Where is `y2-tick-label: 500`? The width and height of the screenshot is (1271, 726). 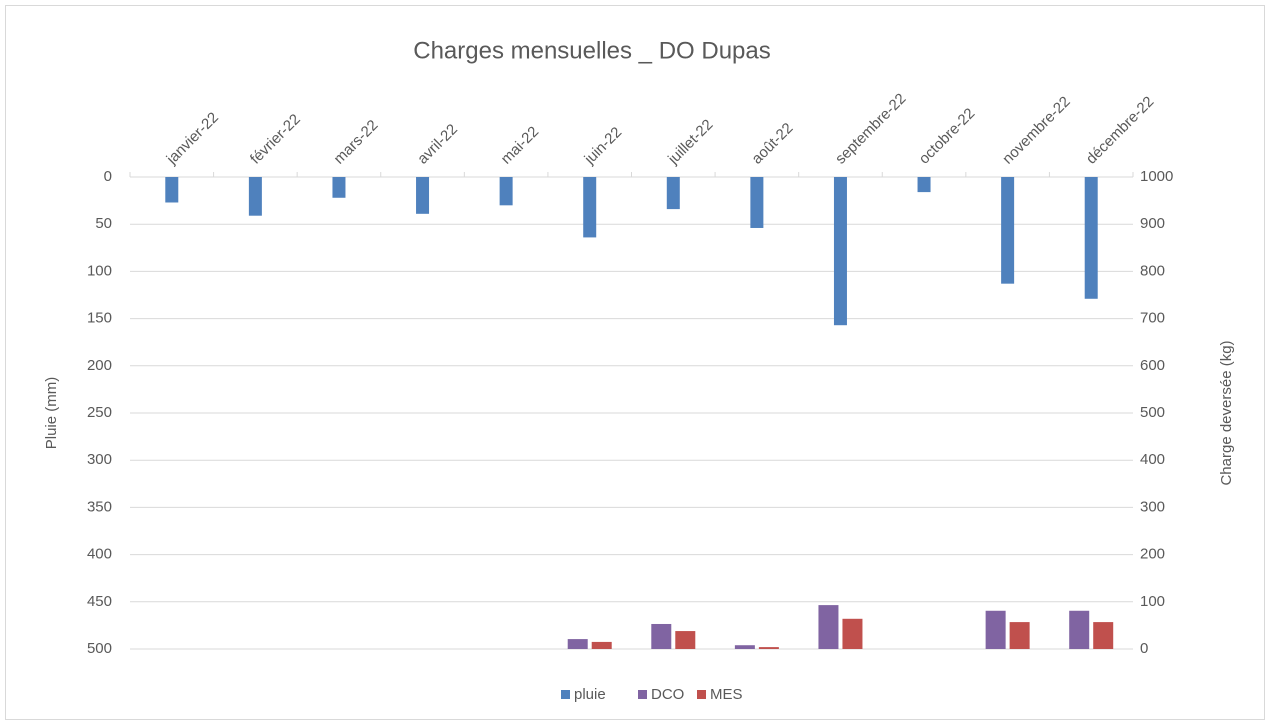 y2-tick-label: 500 is located at coordinates (1152, 412).